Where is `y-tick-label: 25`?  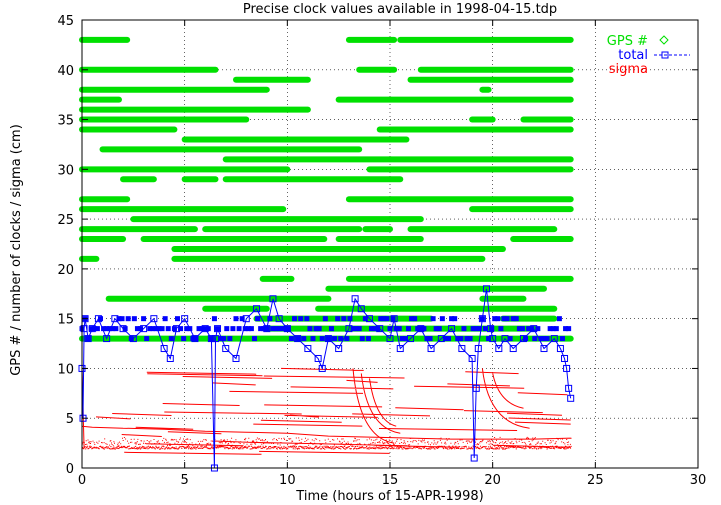
y-tick-label: 25 is located at coordinates (65, 220).